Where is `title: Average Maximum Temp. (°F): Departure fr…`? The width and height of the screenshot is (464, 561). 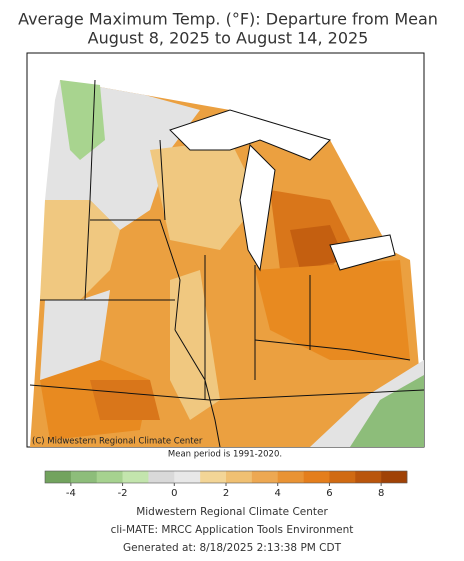 title: Average Maximum Temp. (°F): Departure fr… is located at coordinates (228, 19).